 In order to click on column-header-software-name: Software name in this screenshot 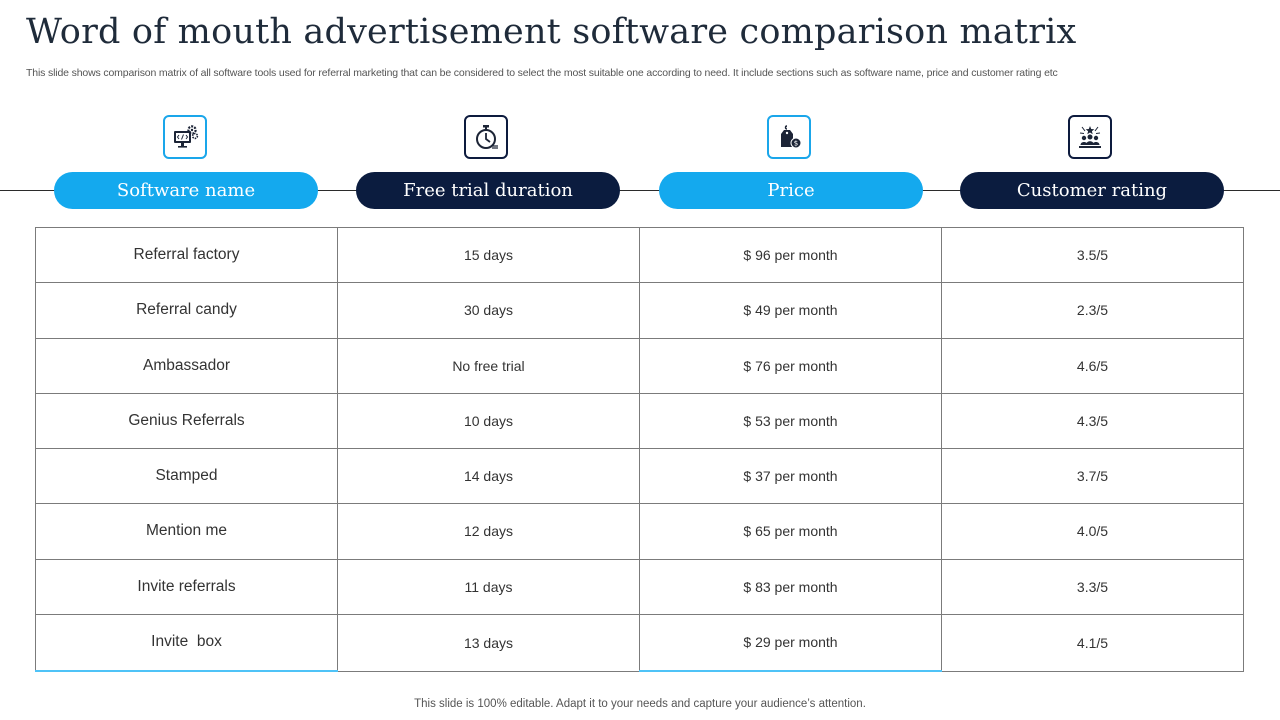, I will do `click(186, 190)`.